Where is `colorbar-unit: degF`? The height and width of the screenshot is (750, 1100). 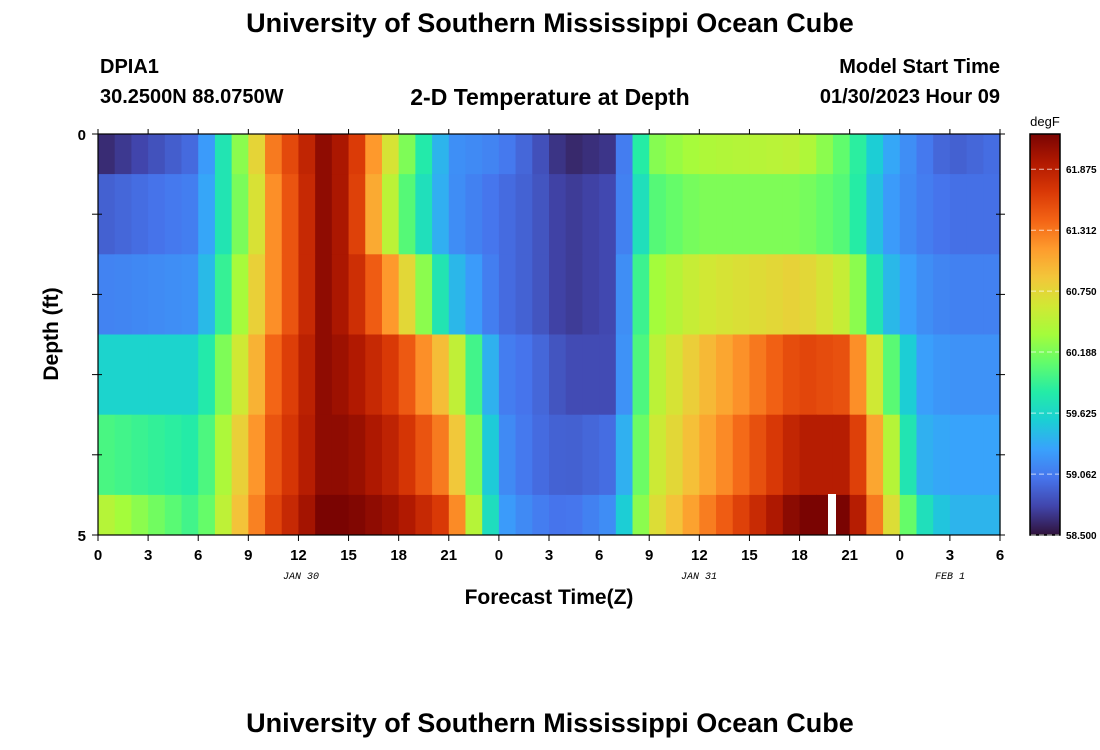
colorbar-unit: degF is located at coordinates (1045, 121).